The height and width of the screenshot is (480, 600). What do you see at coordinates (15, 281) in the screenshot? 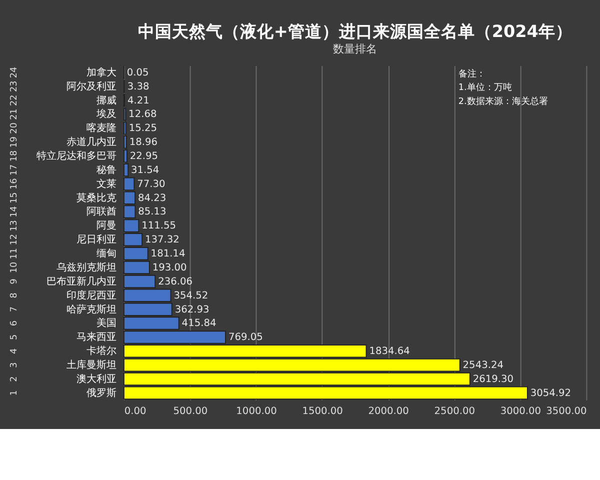
I see `text: 9` at bounding box center [15, 281].